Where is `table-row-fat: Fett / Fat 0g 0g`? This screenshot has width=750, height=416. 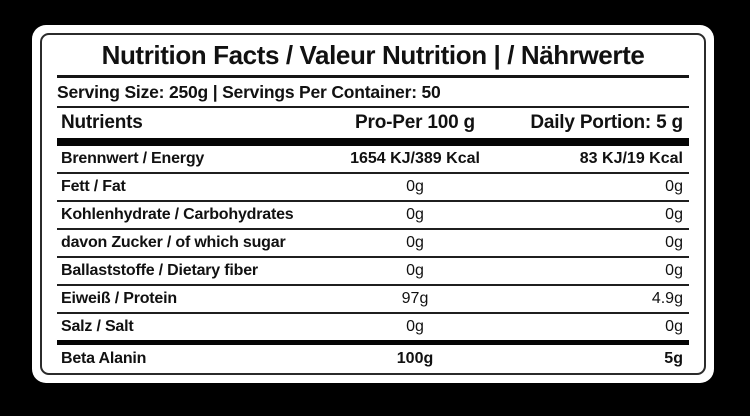 table-row-fat: Fett / Fat 0g 0g is located at coordinates (373, 188).